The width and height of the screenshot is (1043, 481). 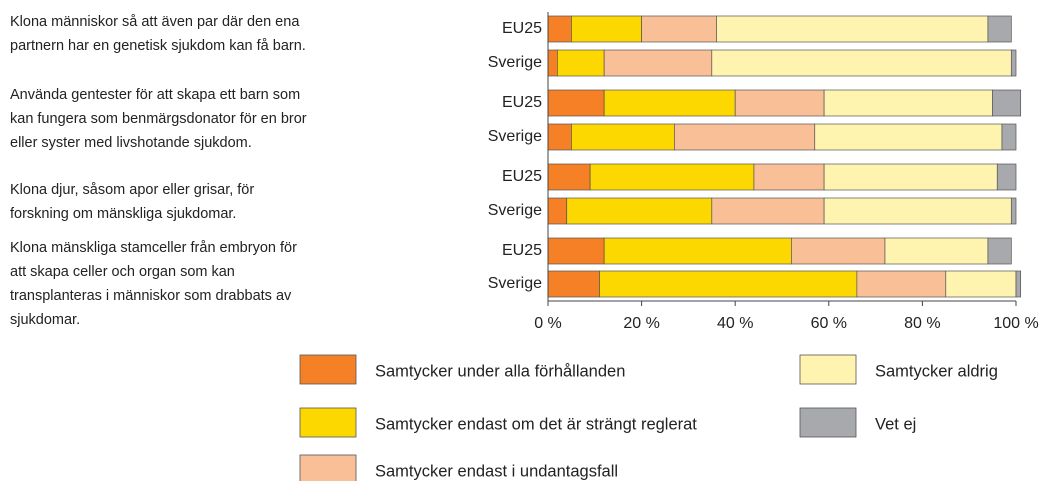 I want to click on legend-label: Vet ej, so click(x=895, y=424).